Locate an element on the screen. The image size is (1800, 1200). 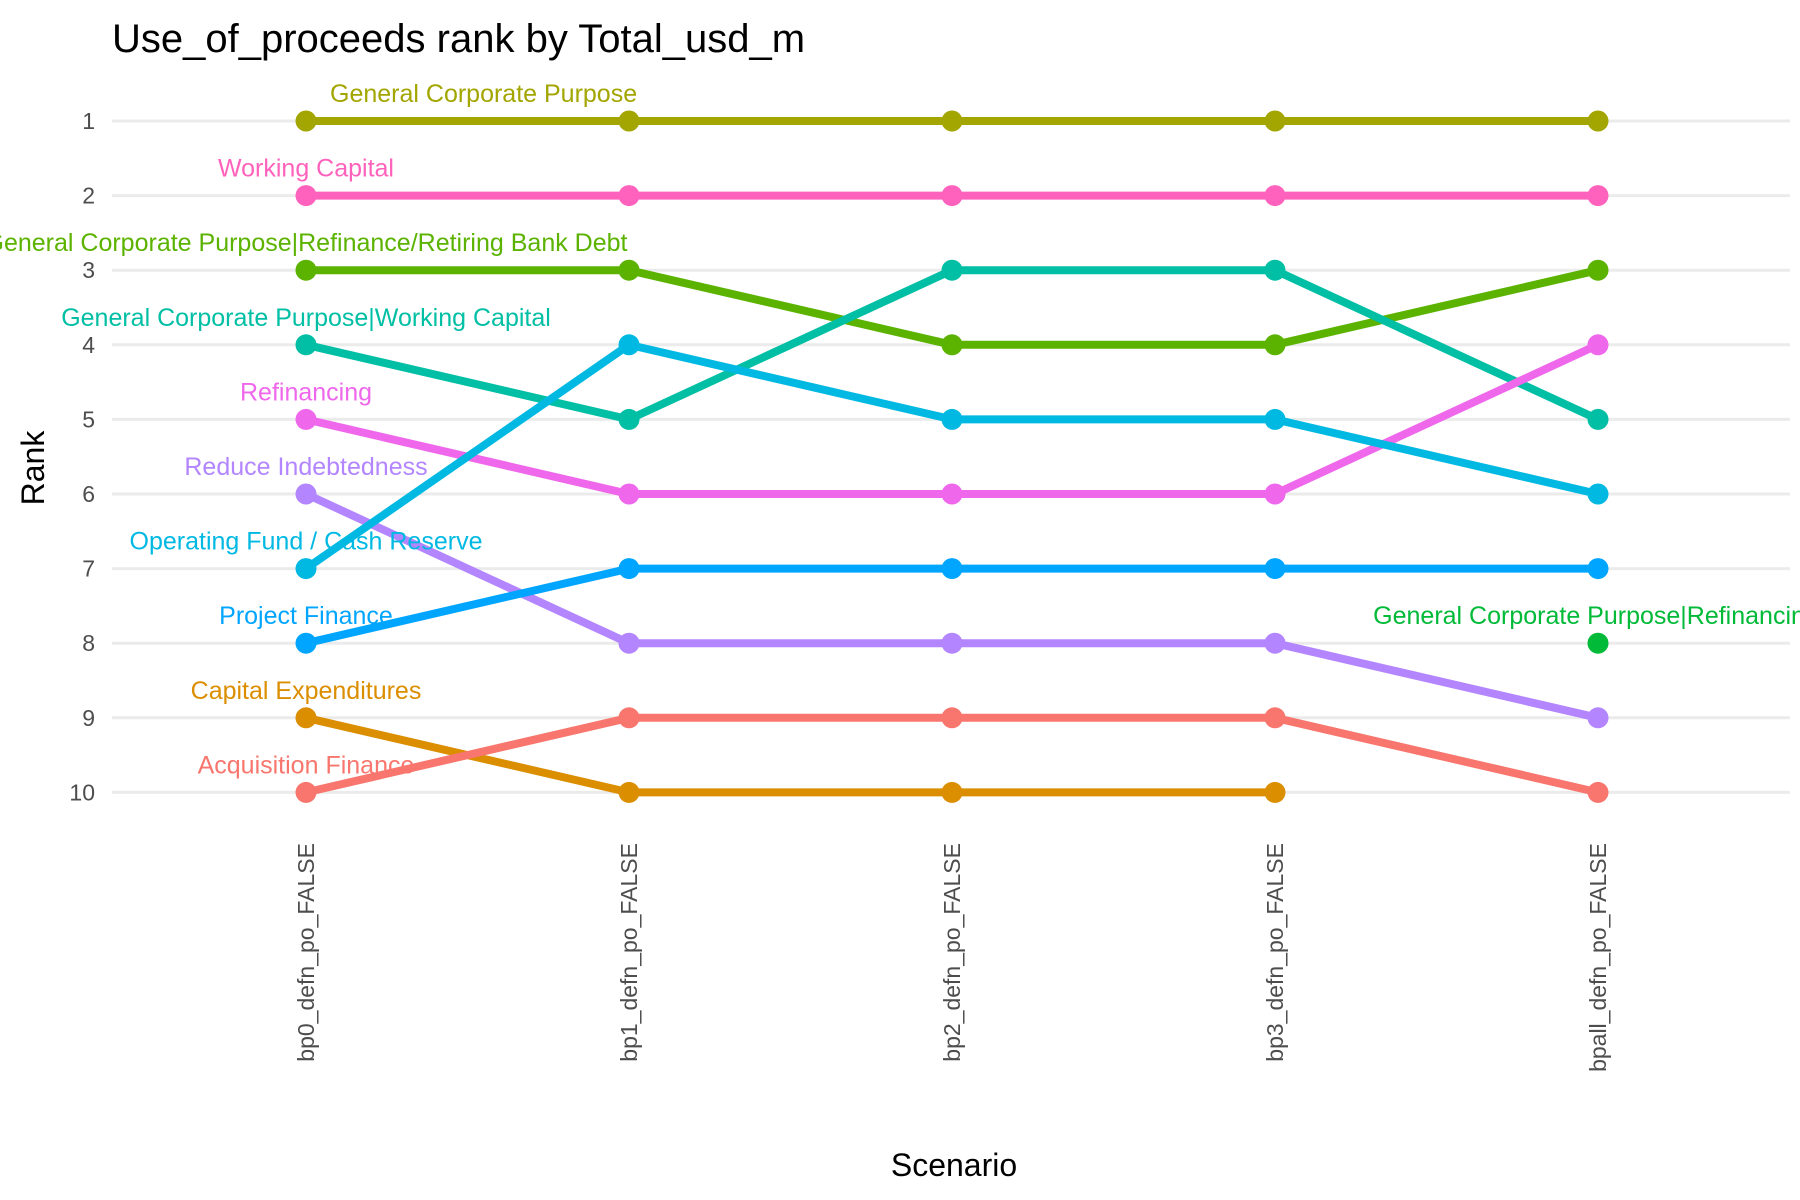
x-tick-label: bp0_defn_po_FALSE is located at coordinates (306, 952).